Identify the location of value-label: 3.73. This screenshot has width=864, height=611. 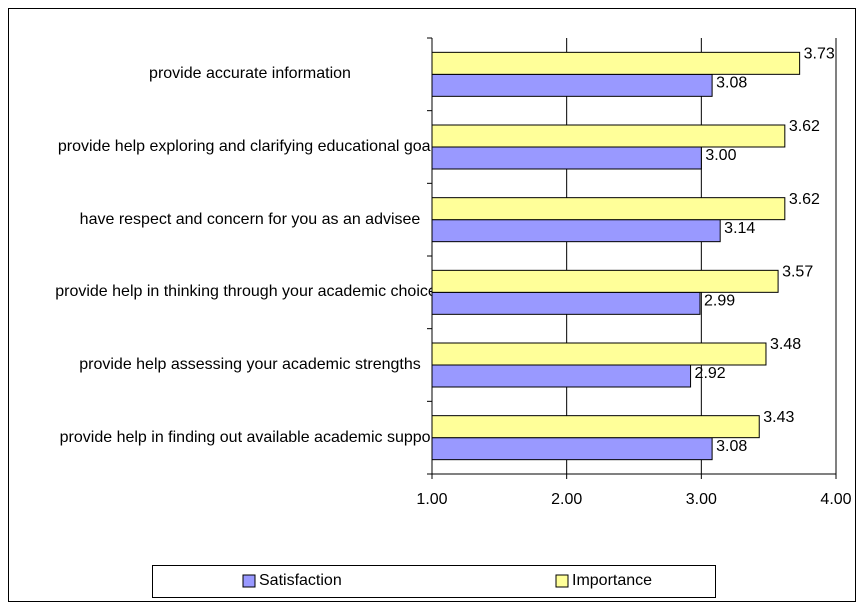
(819, 54).